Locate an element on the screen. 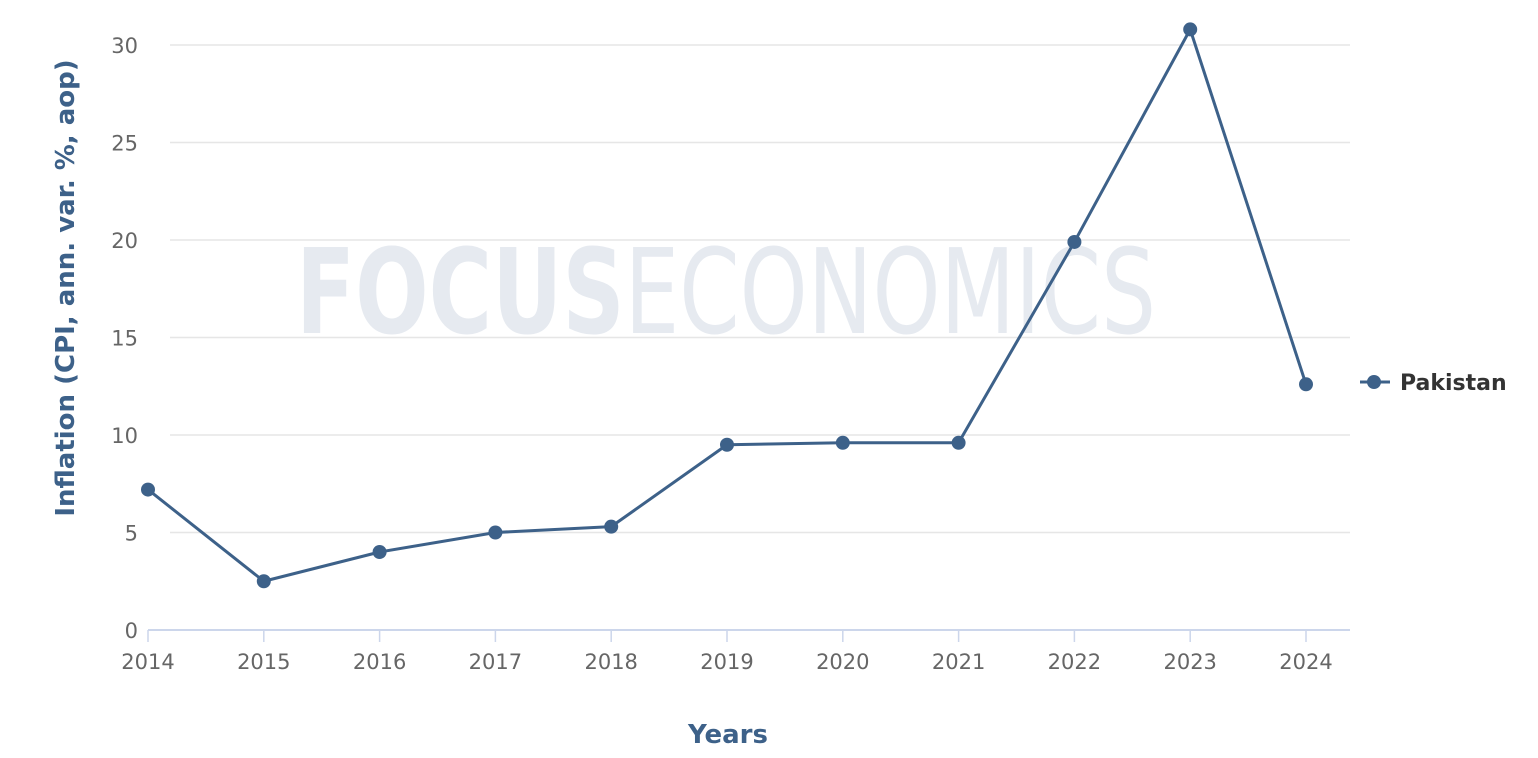 The height and width of the screenshot is (758, 1538). x-tick-label-2015: 2015 is located at coordinates (263, 662).